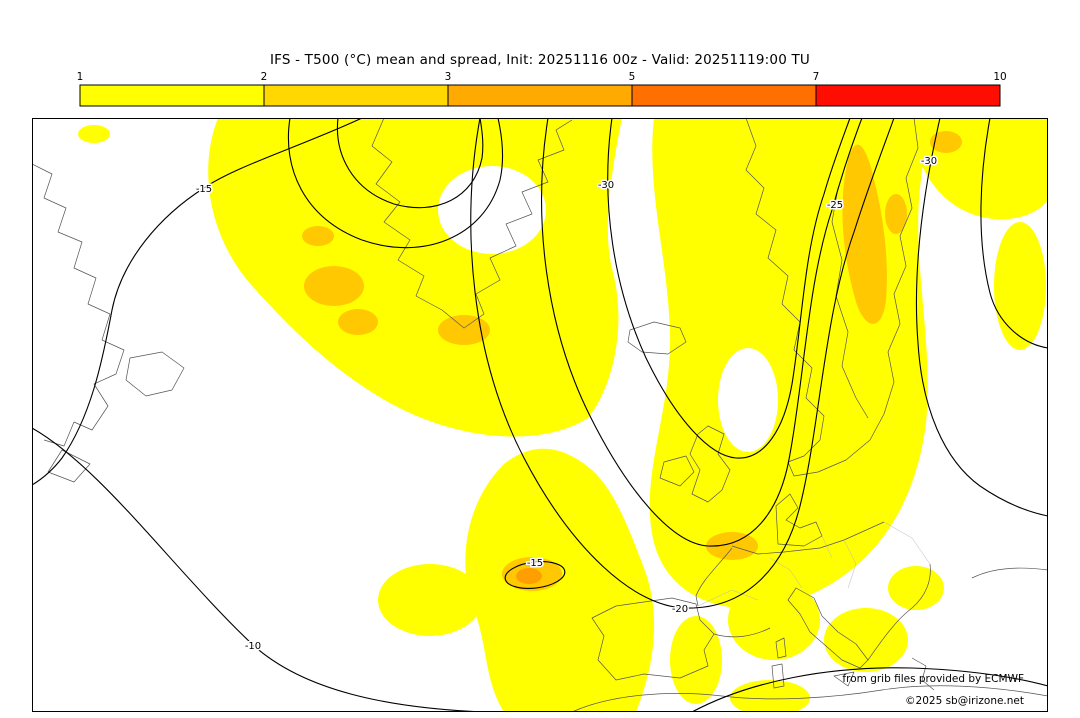 Image resolution: width=1080 pixels, height=718 pixels. Describe the element at coordinates (680, 609) in the screenshot. I see `contour-label: -20` at that location.